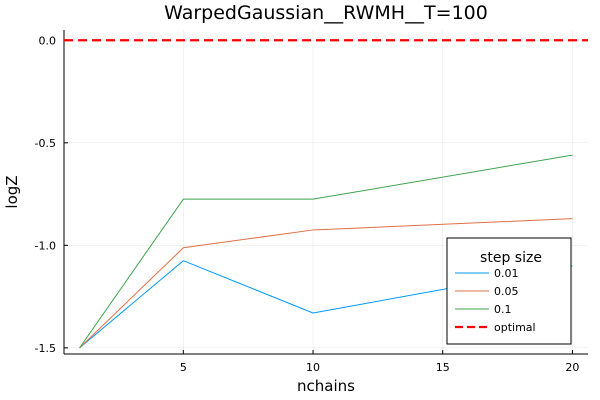 The image size is (600, 400). I want to click on legend-label-0.01: 0.01, so click(506, 273).